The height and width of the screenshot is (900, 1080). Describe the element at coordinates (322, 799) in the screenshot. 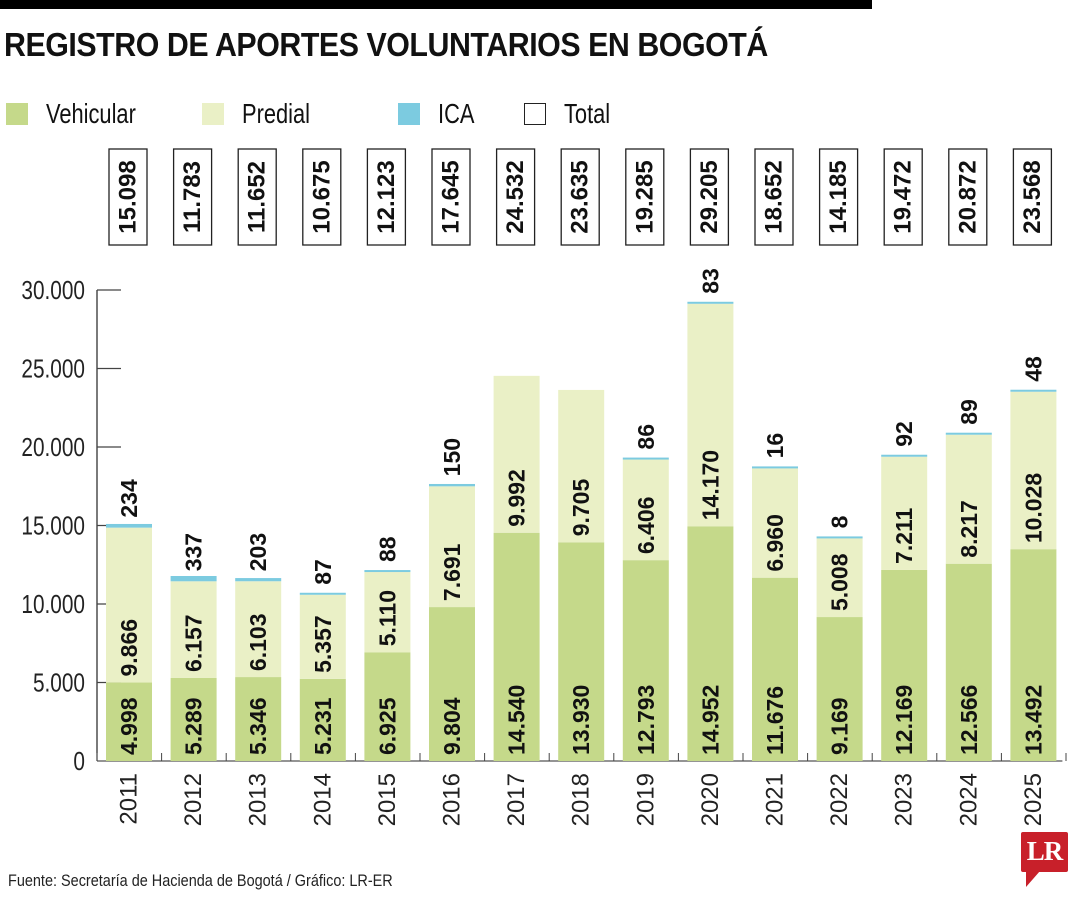

I see `x-tick-label: 2014` at that location.